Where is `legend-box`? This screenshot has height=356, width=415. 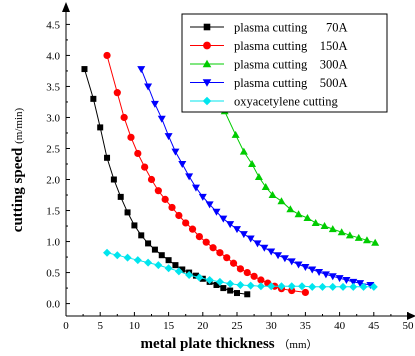
legend-box is located at coordinates (284, 63).